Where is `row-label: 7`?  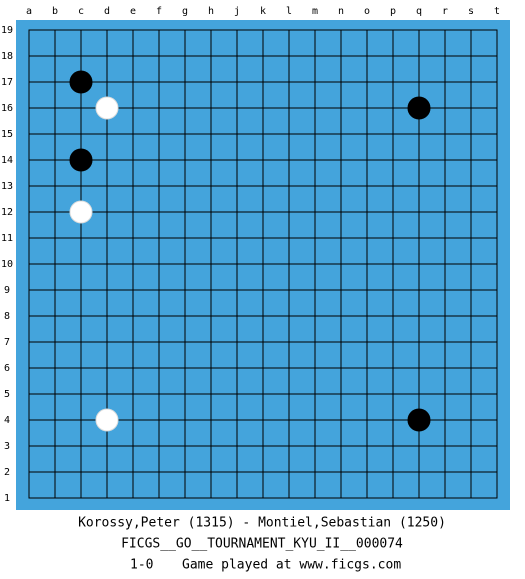 row-label: 7 is located at coordinates (7, 342).